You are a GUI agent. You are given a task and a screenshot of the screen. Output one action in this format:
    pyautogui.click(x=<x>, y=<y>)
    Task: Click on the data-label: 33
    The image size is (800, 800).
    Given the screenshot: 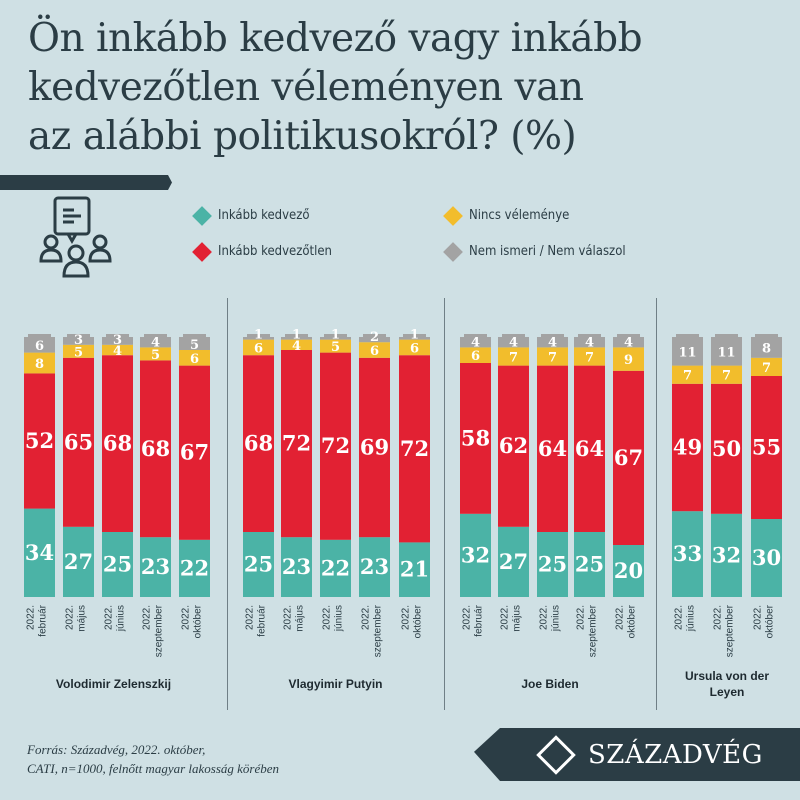 What is the action you would take?
    pyautogui.click(x=687, y=553)
    